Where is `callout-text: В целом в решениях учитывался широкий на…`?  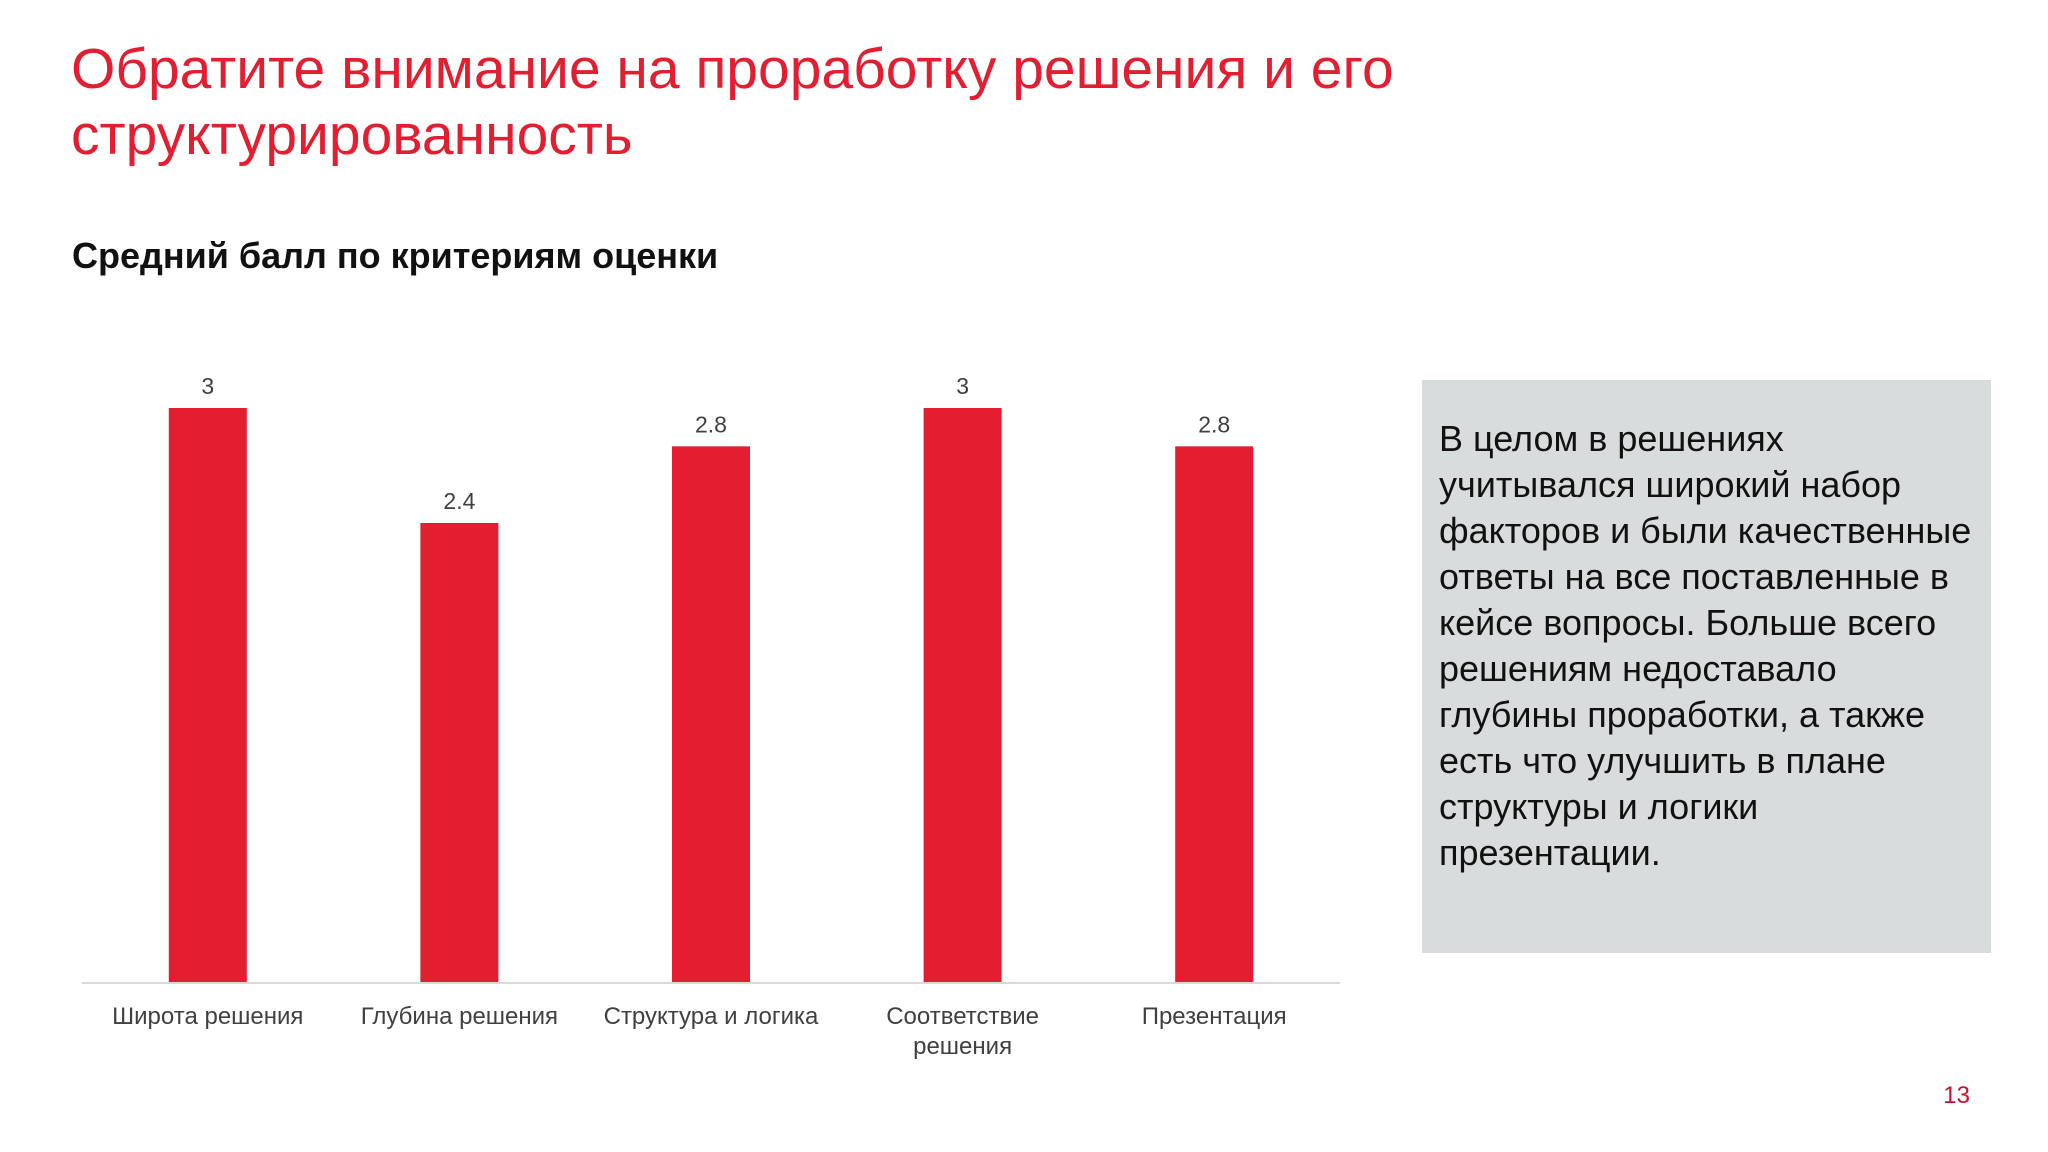
callout-text: В целом в решениях учитывался широкий на… is located at coordinates (1705, 645).